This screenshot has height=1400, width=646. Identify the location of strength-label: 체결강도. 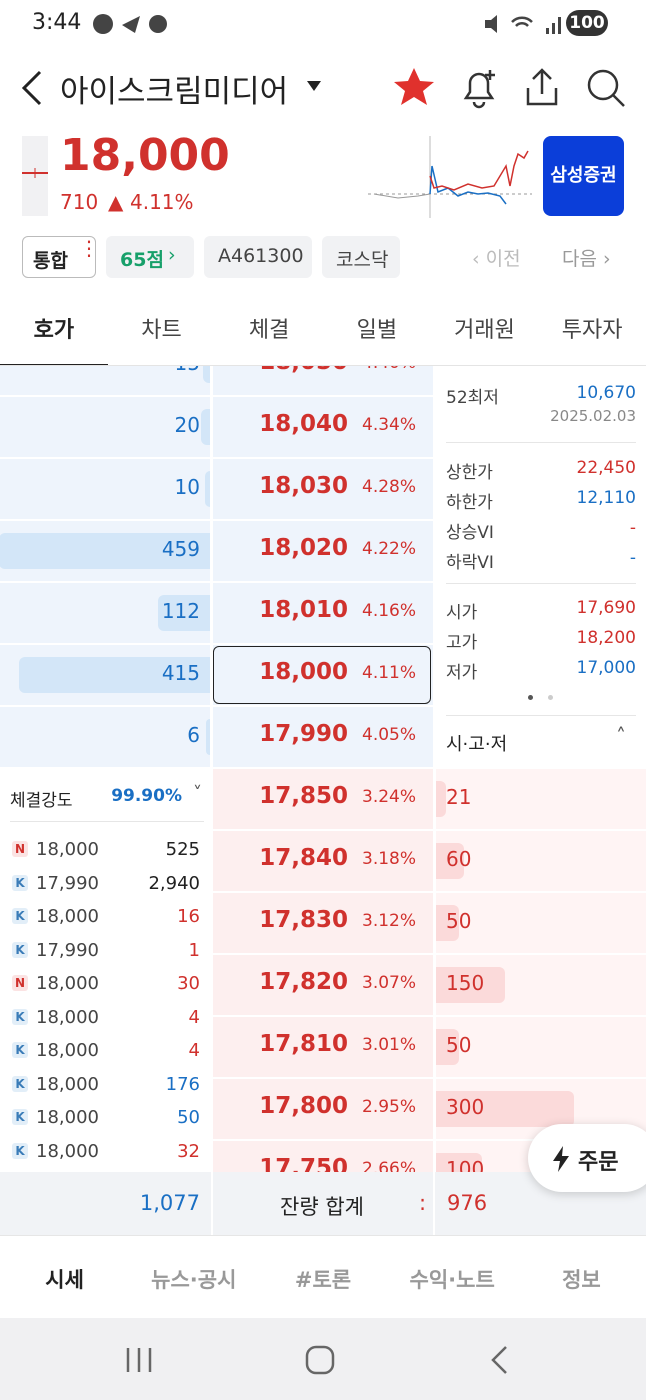
(41, 801).